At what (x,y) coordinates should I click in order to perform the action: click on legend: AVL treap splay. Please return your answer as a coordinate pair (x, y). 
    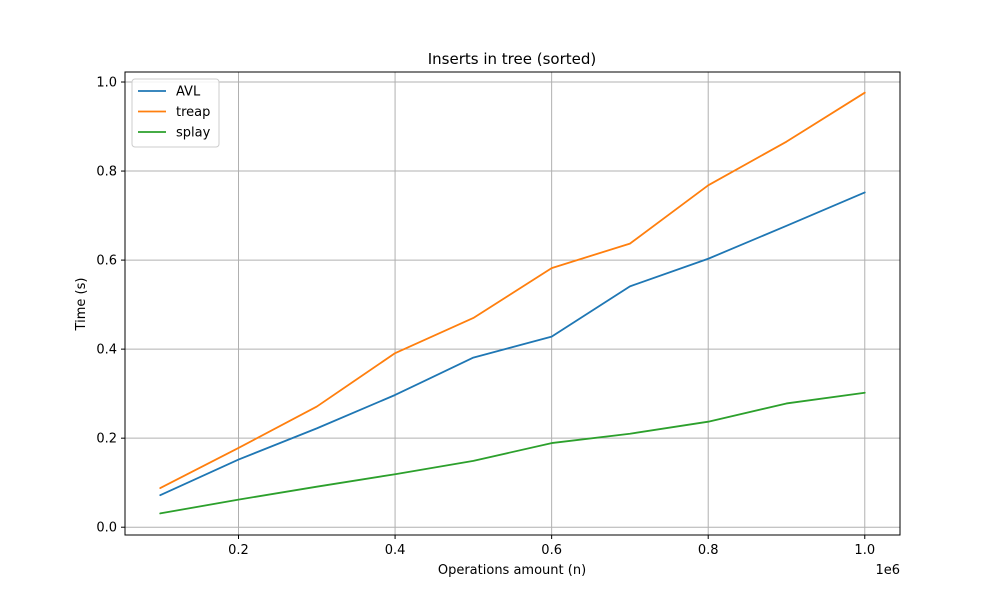
    Looking at the image, I should click on (175, 113).